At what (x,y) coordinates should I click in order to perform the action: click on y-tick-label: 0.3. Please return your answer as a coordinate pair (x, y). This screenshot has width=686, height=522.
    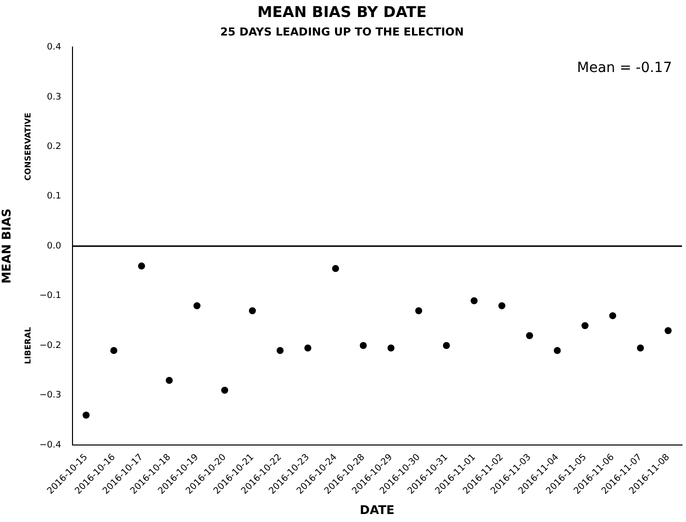
    Looking at the image, I should click on (54, 97).